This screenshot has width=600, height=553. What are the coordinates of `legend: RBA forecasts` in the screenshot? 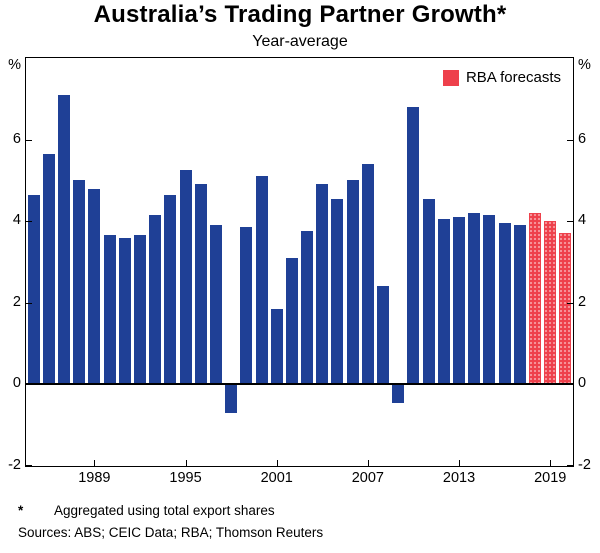 It's located at (501, 77).